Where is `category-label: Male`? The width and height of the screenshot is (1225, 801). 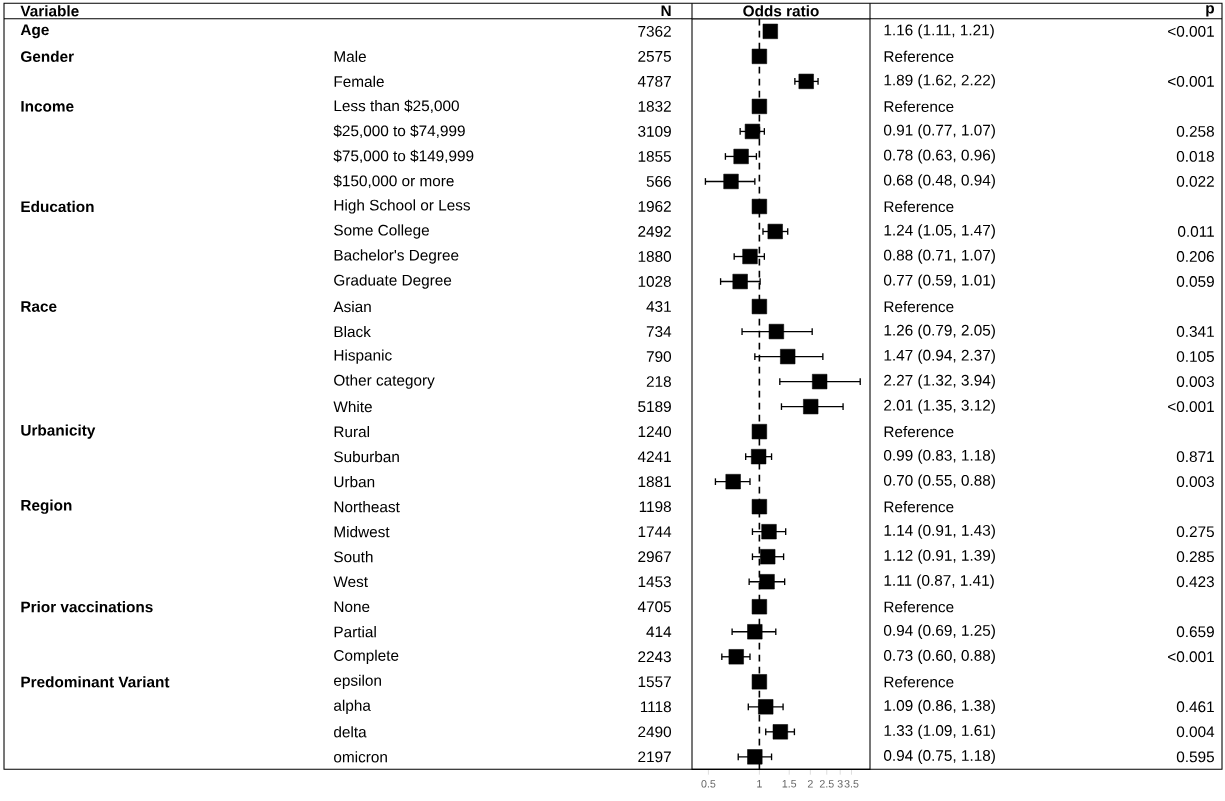 category-label: Male is located at coordinates (350, 56).